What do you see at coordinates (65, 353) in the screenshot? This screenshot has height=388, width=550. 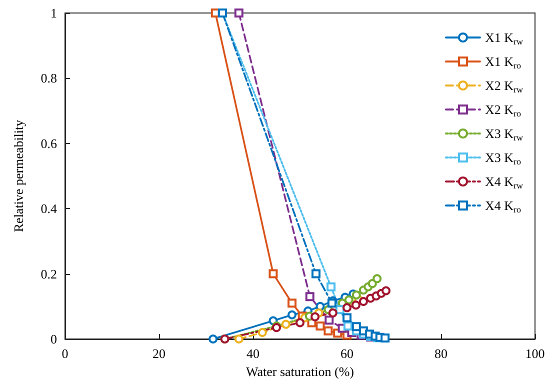 I see `x-tick-label: 0` at bounding box center [65, 353].